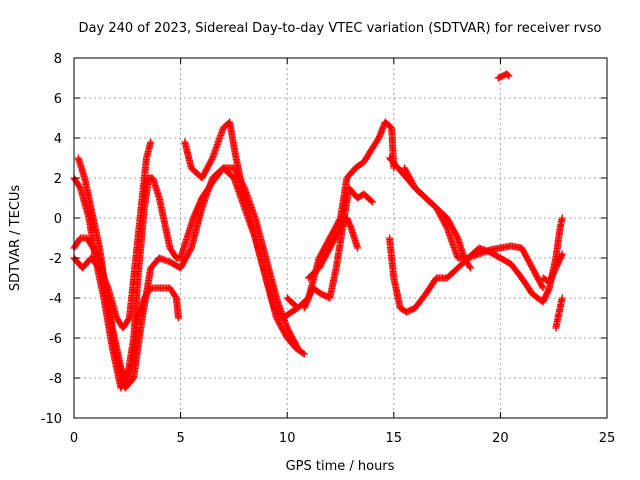 The image size is (640, 480). I want to click on x-tick-label: 5, so click(180, 438).